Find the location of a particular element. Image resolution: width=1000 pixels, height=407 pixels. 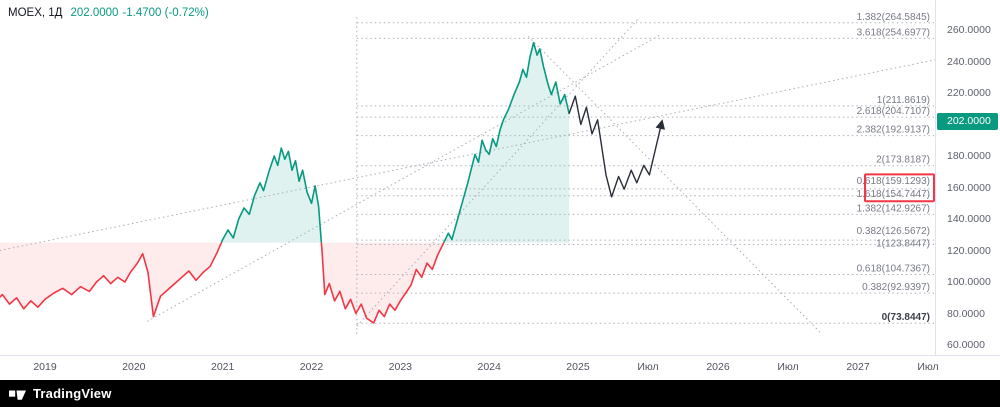

fib-level-label: 0.382(126.5672) is located at coordinates (893, 231).